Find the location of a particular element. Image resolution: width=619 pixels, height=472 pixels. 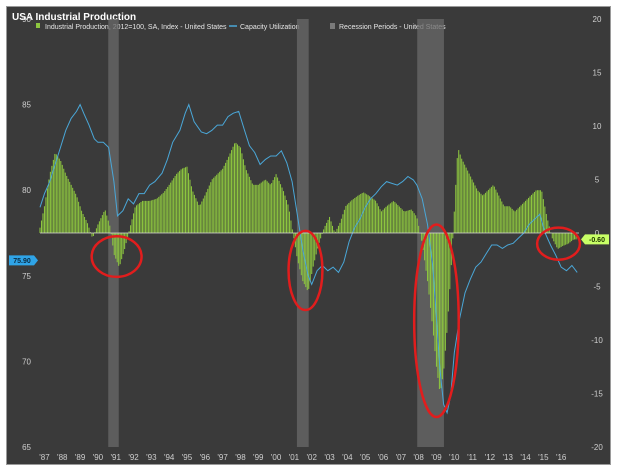

right-value-badge-label: -0.60 is located at coordinates (597, 240).